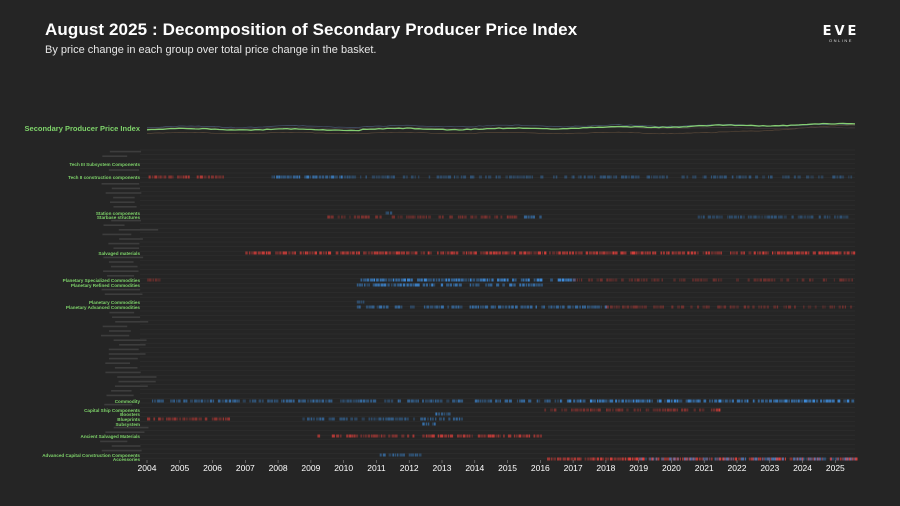 The height and width of the screenshot is (506, 900). I want to click on index-main-line, so click(501, 127).